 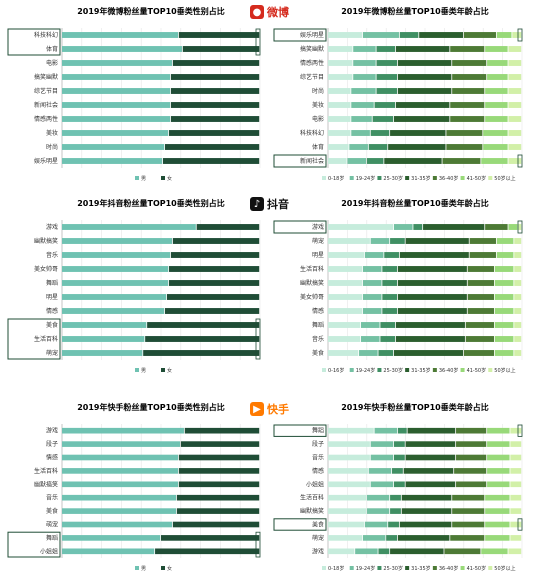 What do you see at coordinates (449, 370) in the screenshot?
I see `legend-label: 36-40岁` at bounding box center [449, 370].